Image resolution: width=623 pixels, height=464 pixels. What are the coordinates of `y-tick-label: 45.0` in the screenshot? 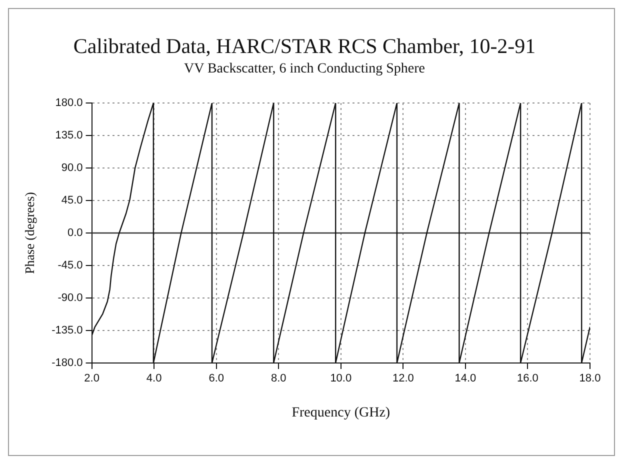 It's located at (72, 200).